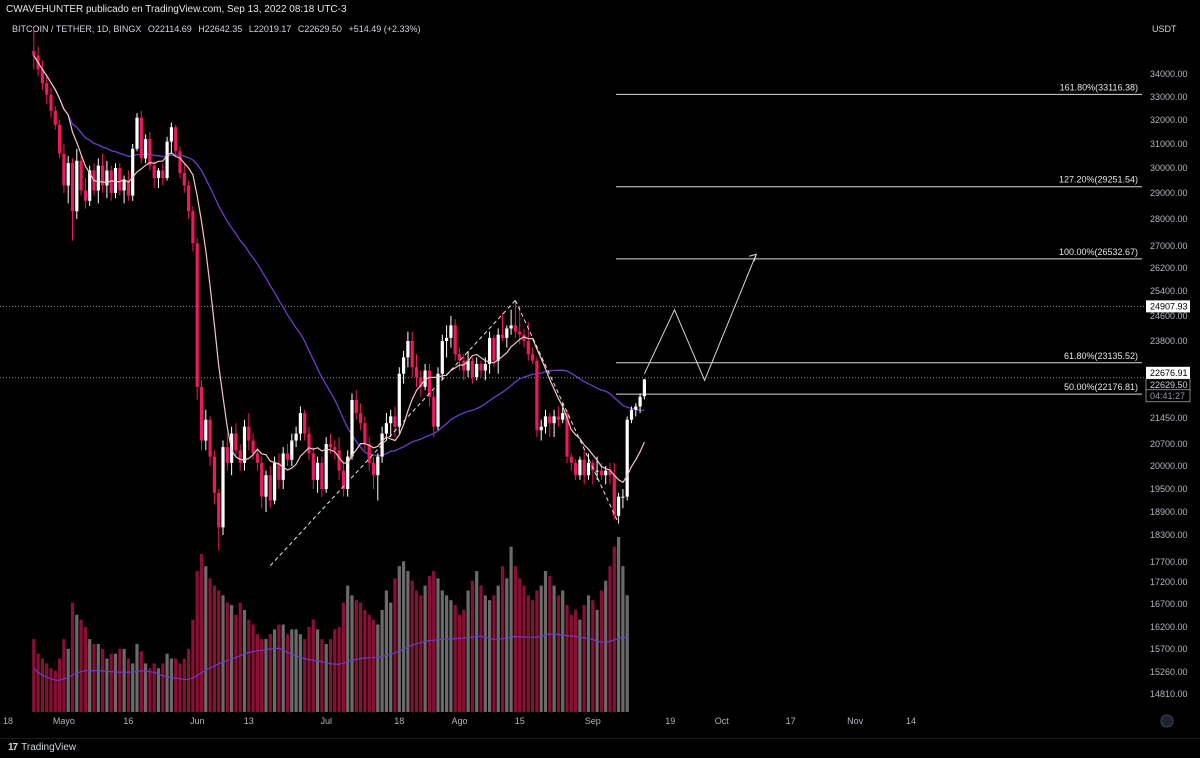  Describe the element at coordinates (1169, 268) in the screenshot. I see `y-axis-tick-label: 26200.00` at that location.